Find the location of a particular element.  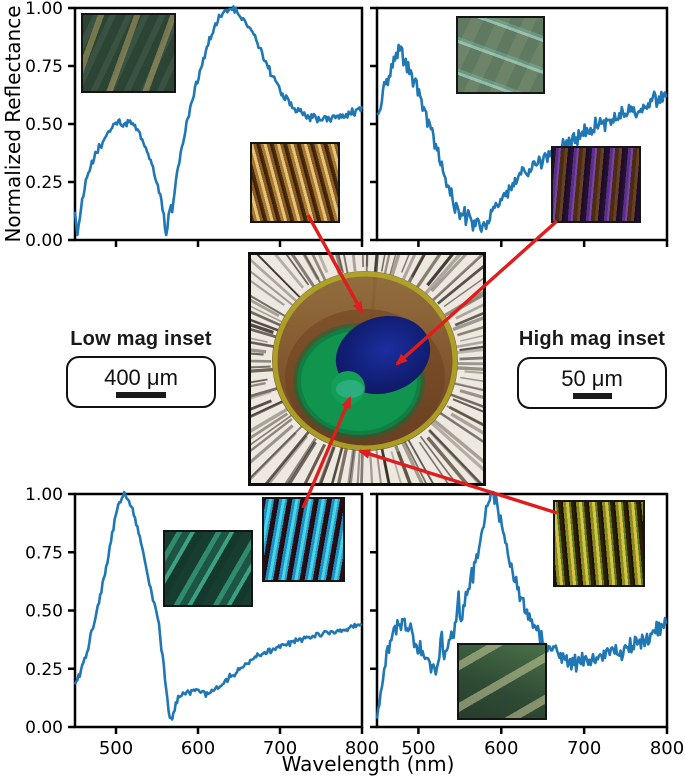

high-mag-inset-image-top-left is located at coordinates (295, 182).